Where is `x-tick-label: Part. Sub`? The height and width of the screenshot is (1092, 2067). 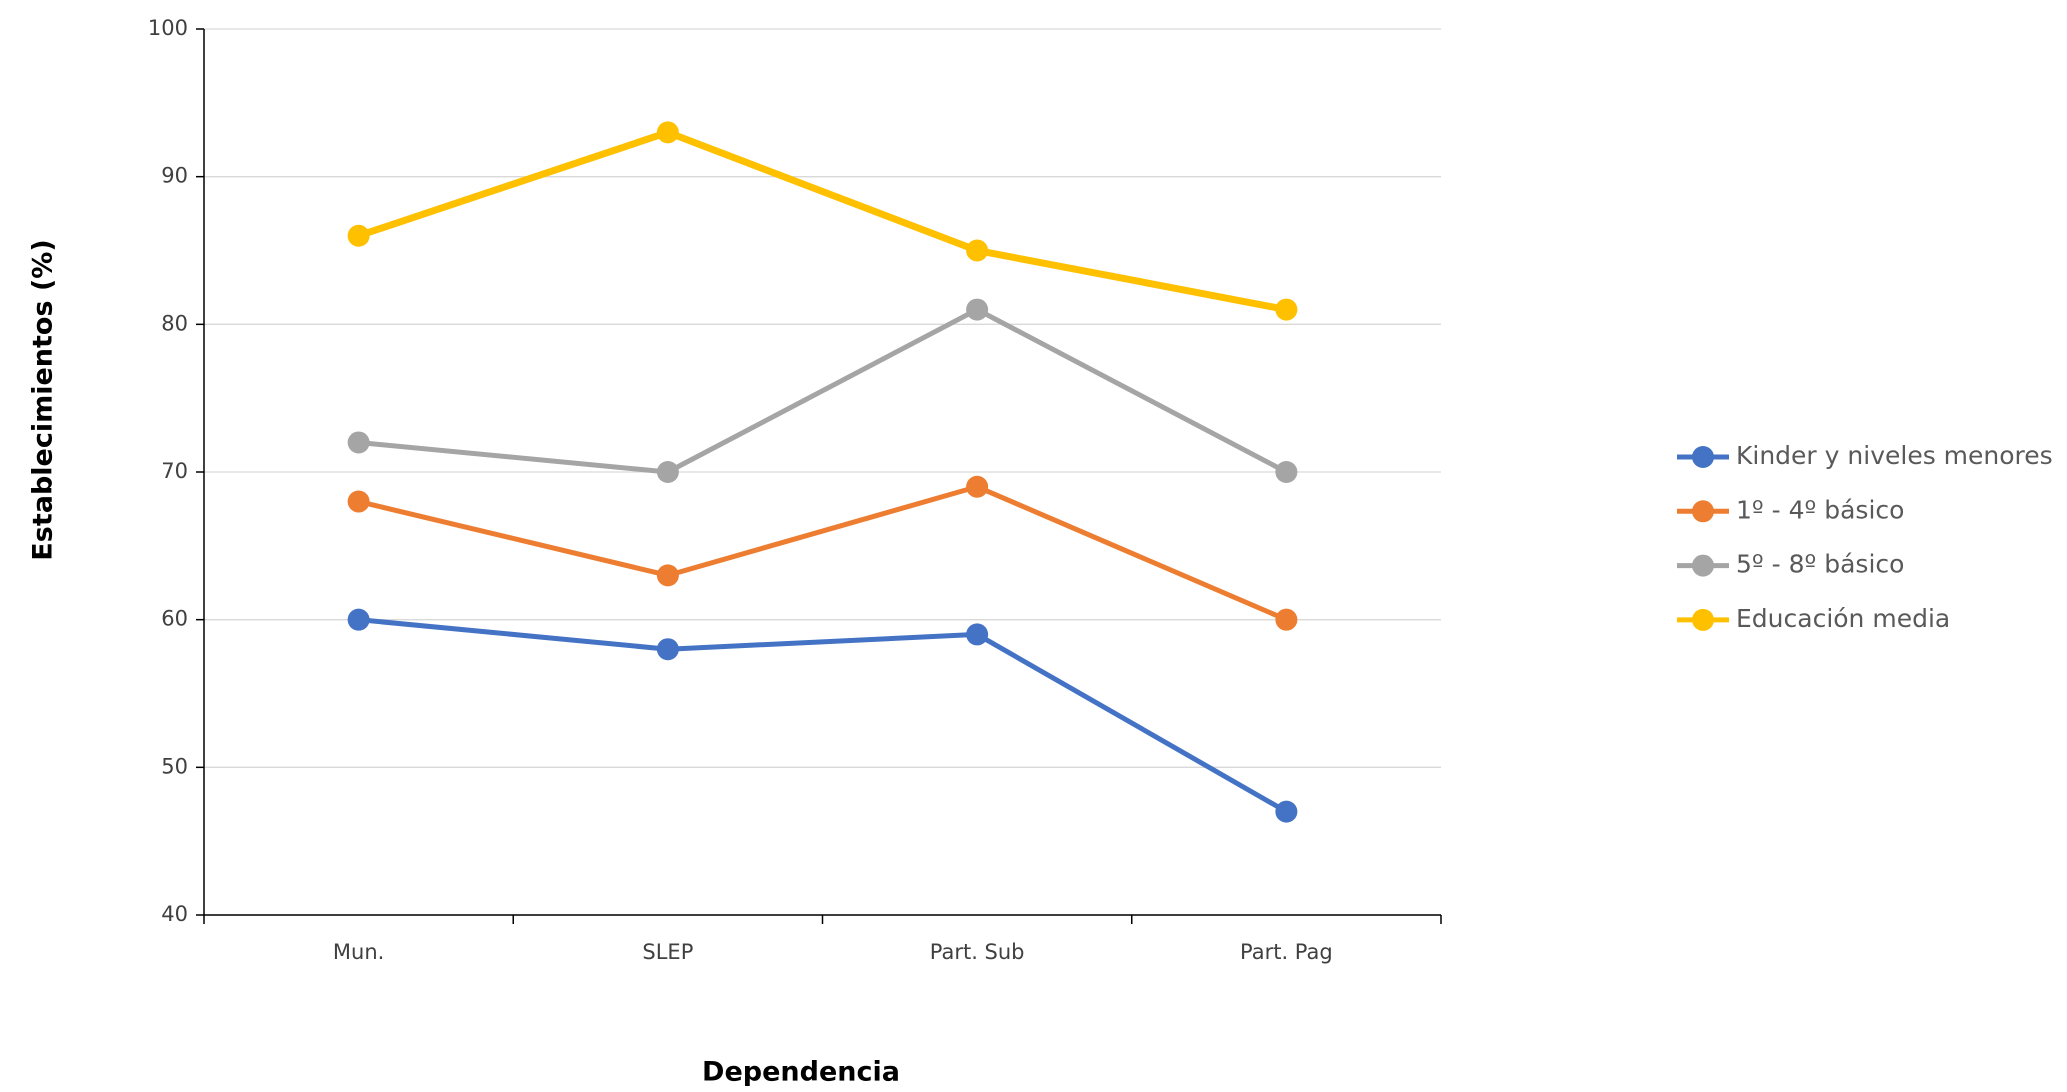
x-tick-label: Part. Sub is located at coordinates (977, 952).